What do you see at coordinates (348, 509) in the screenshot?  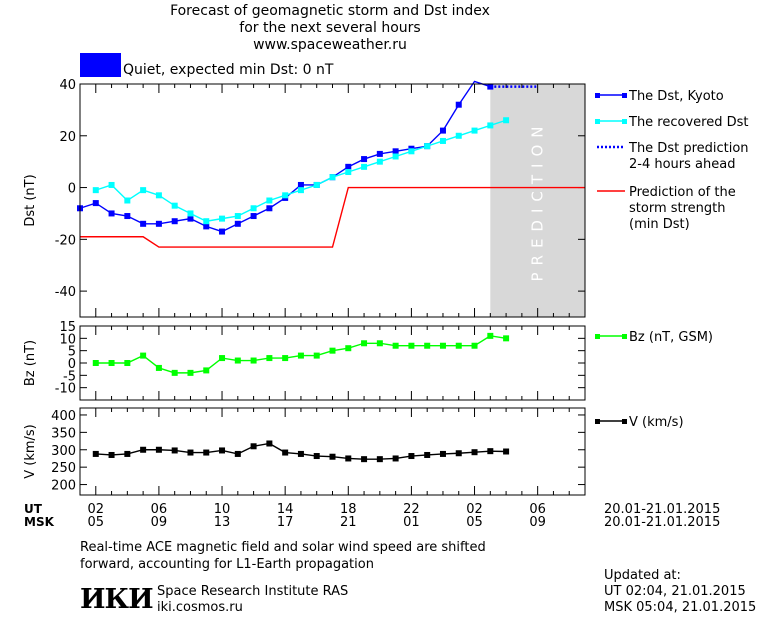 I see `ut-tick-label: 18` at bounding box center [348, 509].